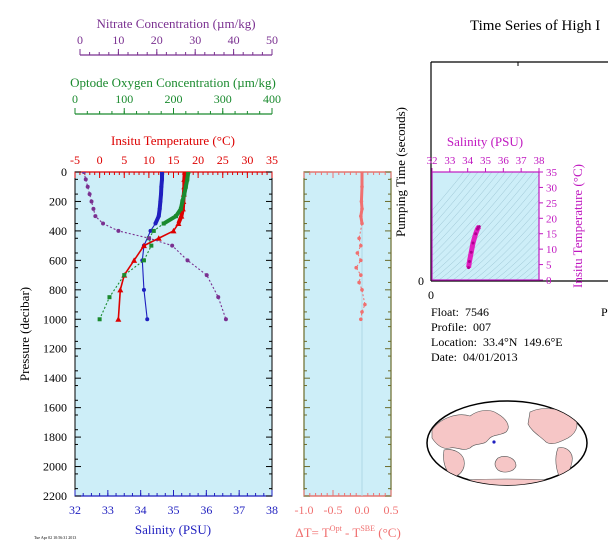 This screenshot has width=608, height=558. What do you see at coordinates (223, 99) in the screenshot?
I see `oxygen-tick-label: 300` at bounding box center [223, 99].